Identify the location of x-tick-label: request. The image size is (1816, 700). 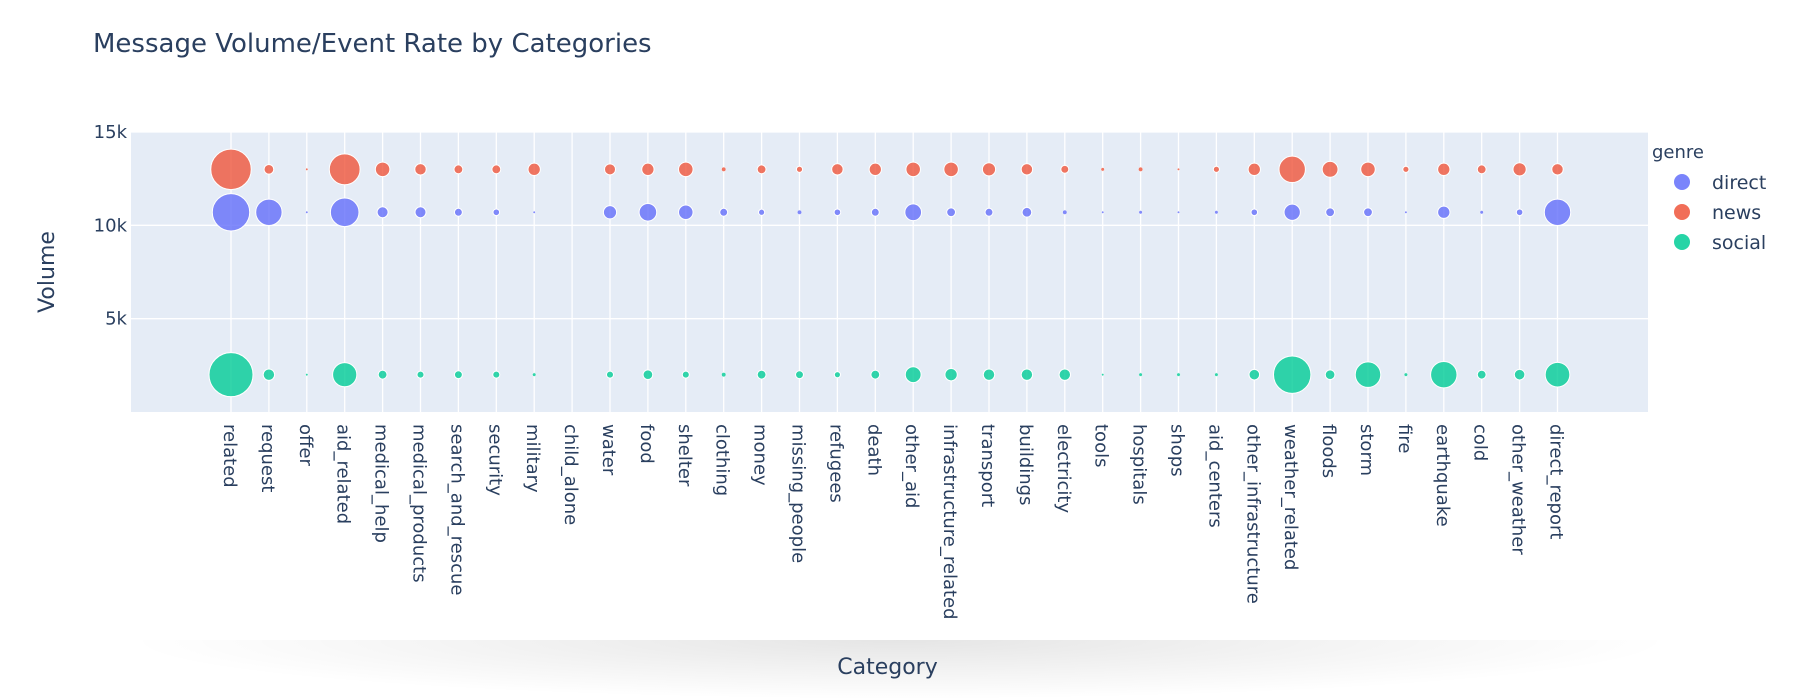
(267, 458).